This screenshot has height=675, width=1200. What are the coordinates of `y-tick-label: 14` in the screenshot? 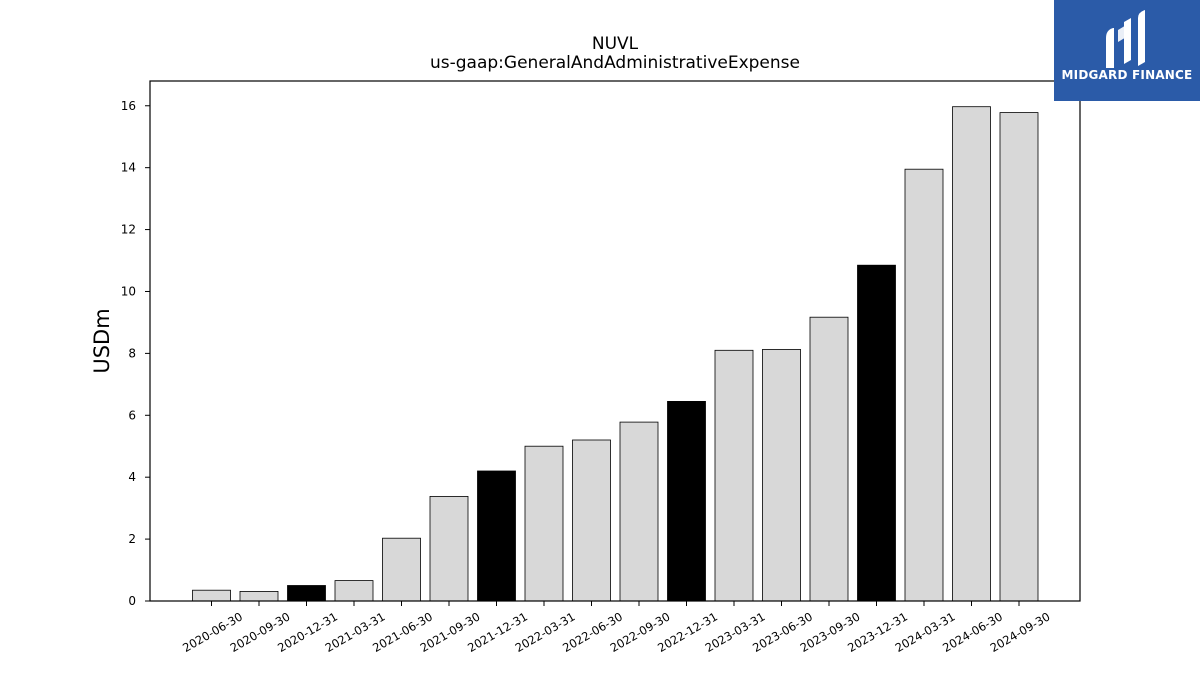 It's located at (128, 168).